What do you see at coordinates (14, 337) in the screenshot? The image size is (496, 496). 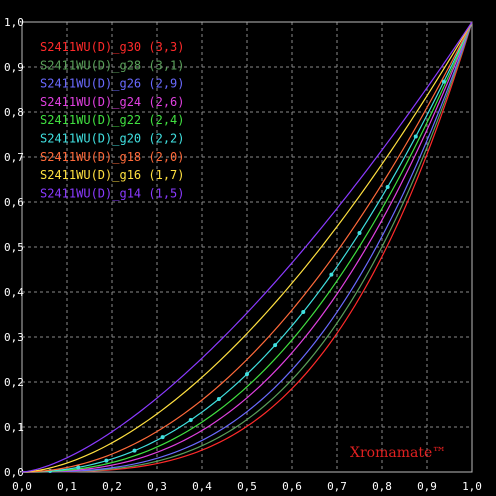 I see `y-tick-label: 0,3` at bounding box center [14, 337].